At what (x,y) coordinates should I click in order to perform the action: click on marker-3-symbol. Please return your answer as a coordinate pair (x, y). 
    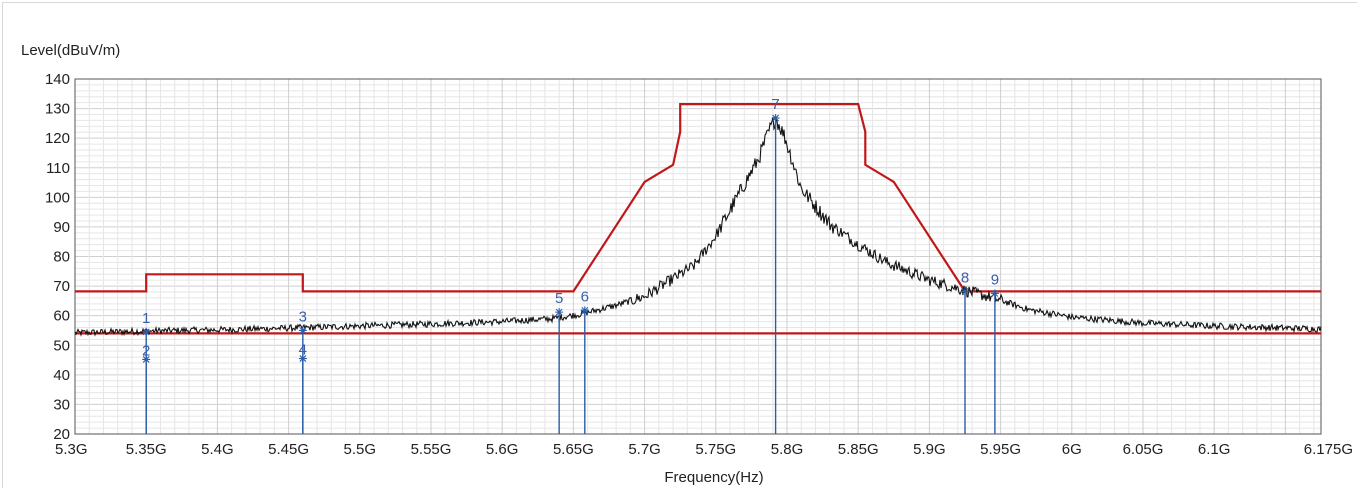
    Looking at the image, I should click on (303, 330).